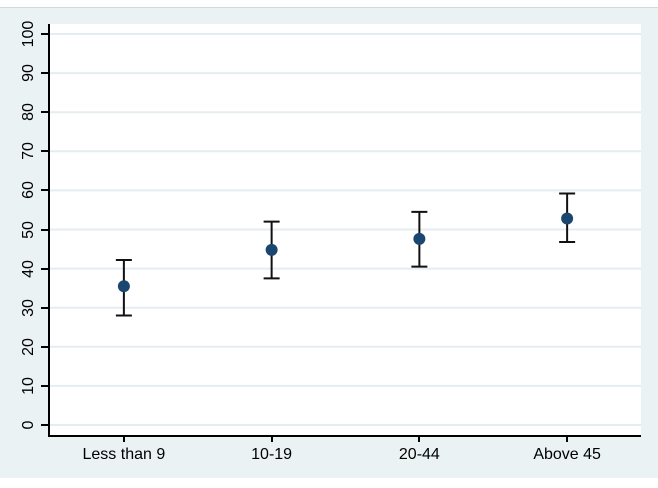  What do you see at coordinates (28, 346) in the screenshot?
I see `y-axis-tick-label: 20` at bounding box center [28, 346].